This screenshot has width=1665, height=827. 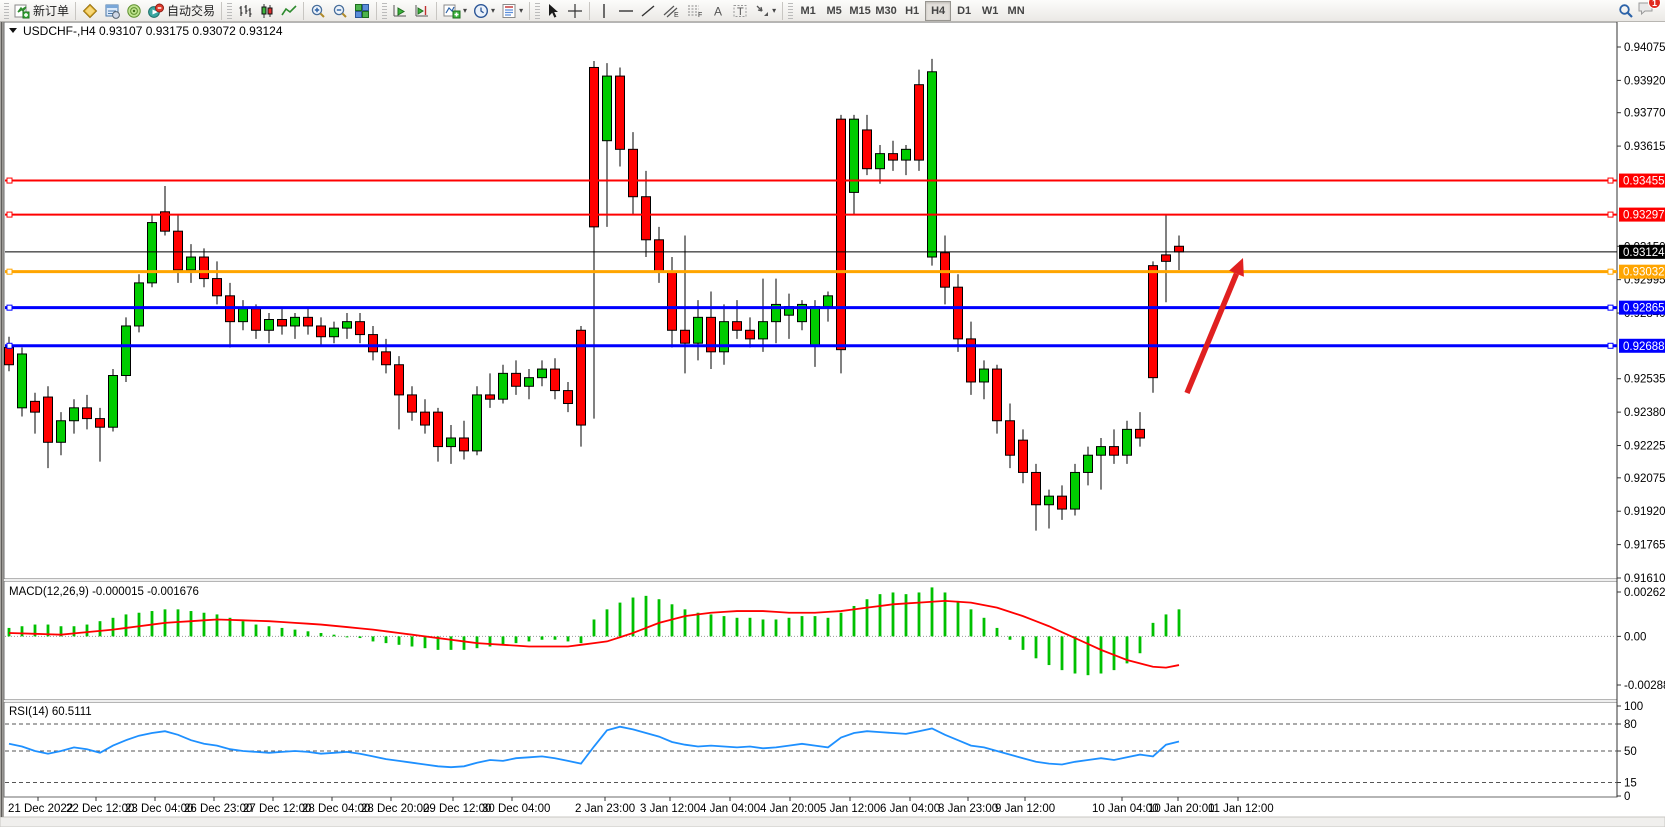 I want to click on svg-text: T, so click(x=740, y=12).